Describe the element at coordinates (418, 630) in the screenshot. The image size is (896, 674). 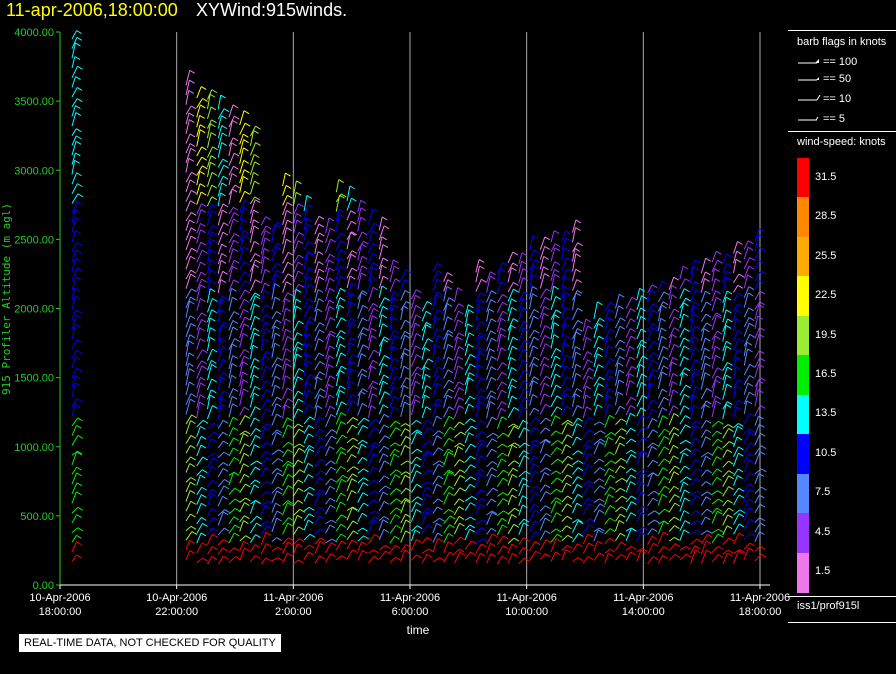
I see `x-axis-label: time` at that location.